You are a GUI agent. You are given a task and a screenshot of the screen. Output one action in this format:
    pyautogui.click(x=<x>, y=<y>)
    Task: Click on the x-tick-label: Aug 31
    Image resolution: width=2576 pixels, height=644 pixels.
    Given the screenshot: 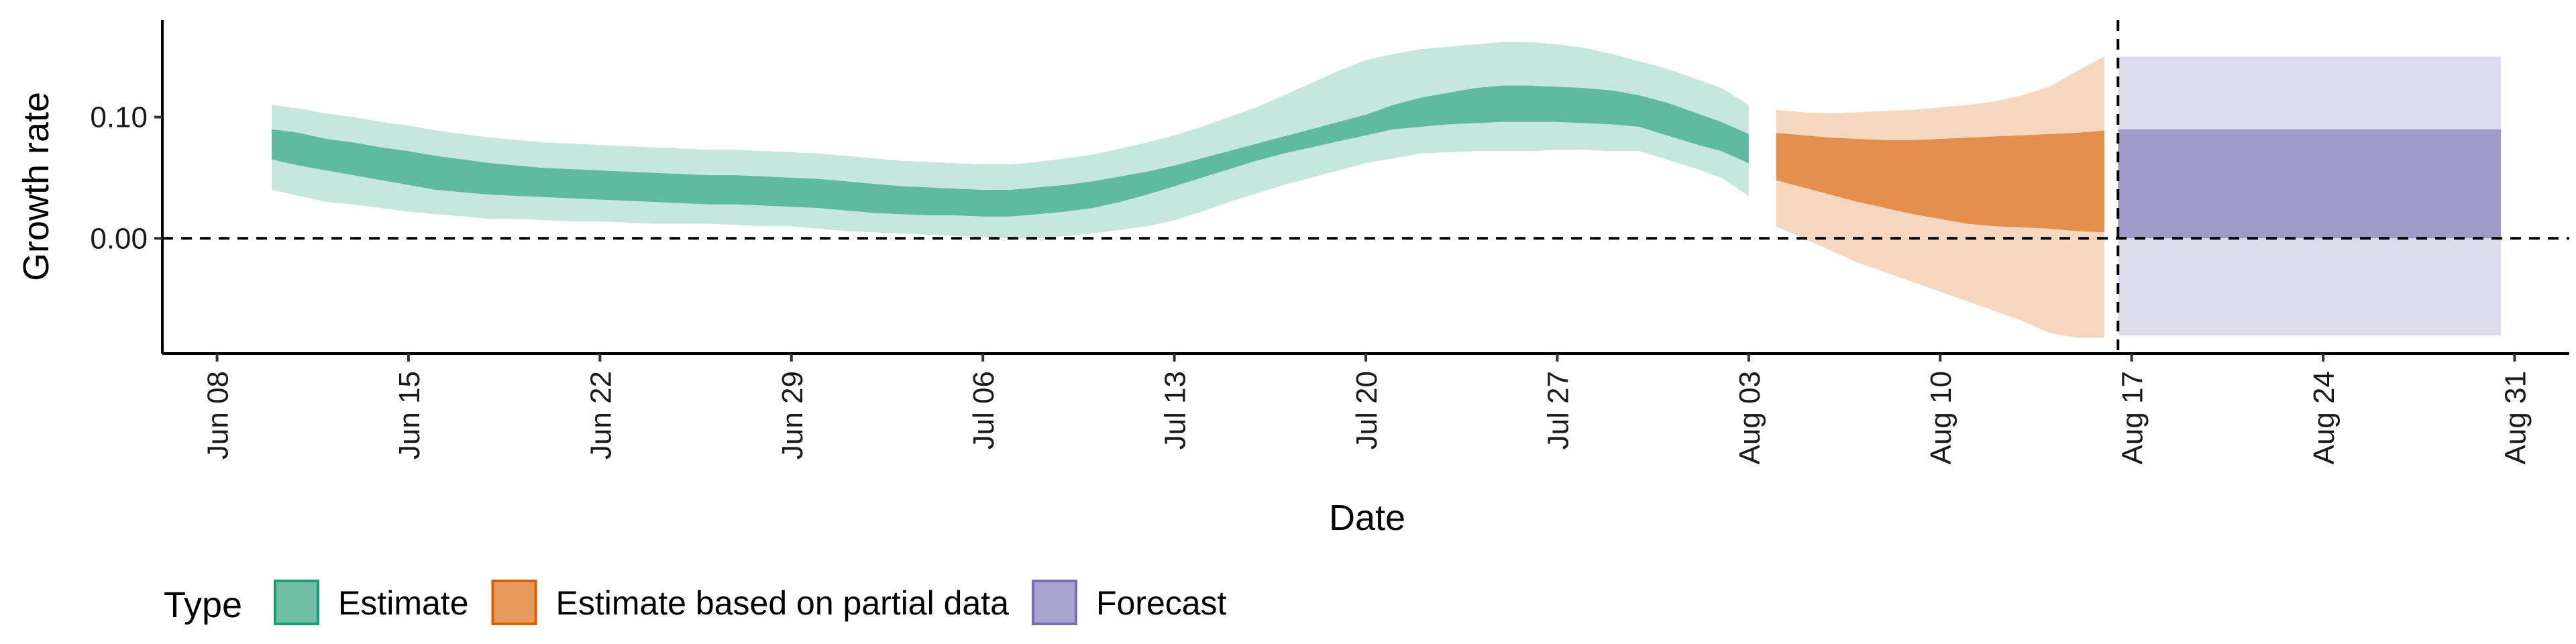 What is the action you would take?
    pyautogui.click(x=2516, y=417)
    